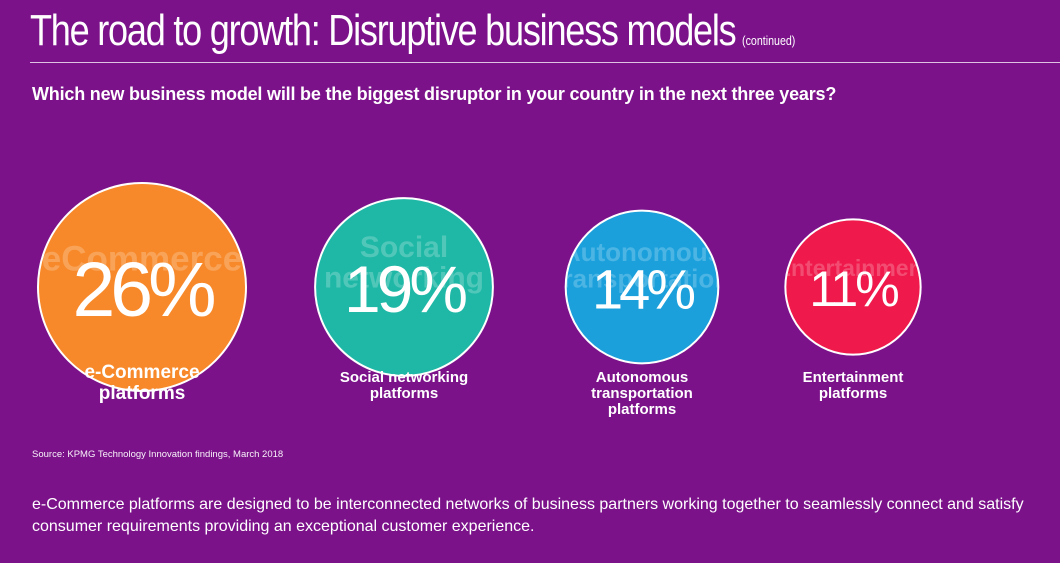 Image resolution: width=1060 pixels, height=563 pixels. I want to click on bubble-bg-text-e-commerce-platforms: eCommerce, so click(142, 258).